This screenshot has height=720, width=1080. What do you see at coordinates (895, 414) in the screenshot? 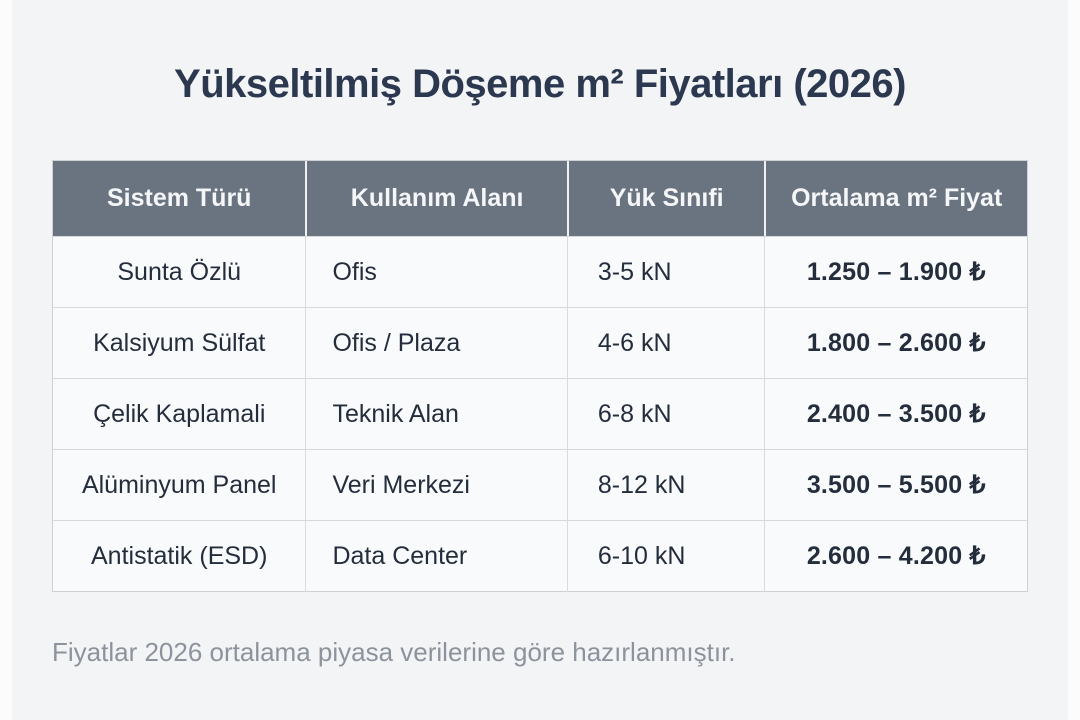
I see `cell-price: 2.400 – 3.500 ₺` at bounding box center [895, 414].